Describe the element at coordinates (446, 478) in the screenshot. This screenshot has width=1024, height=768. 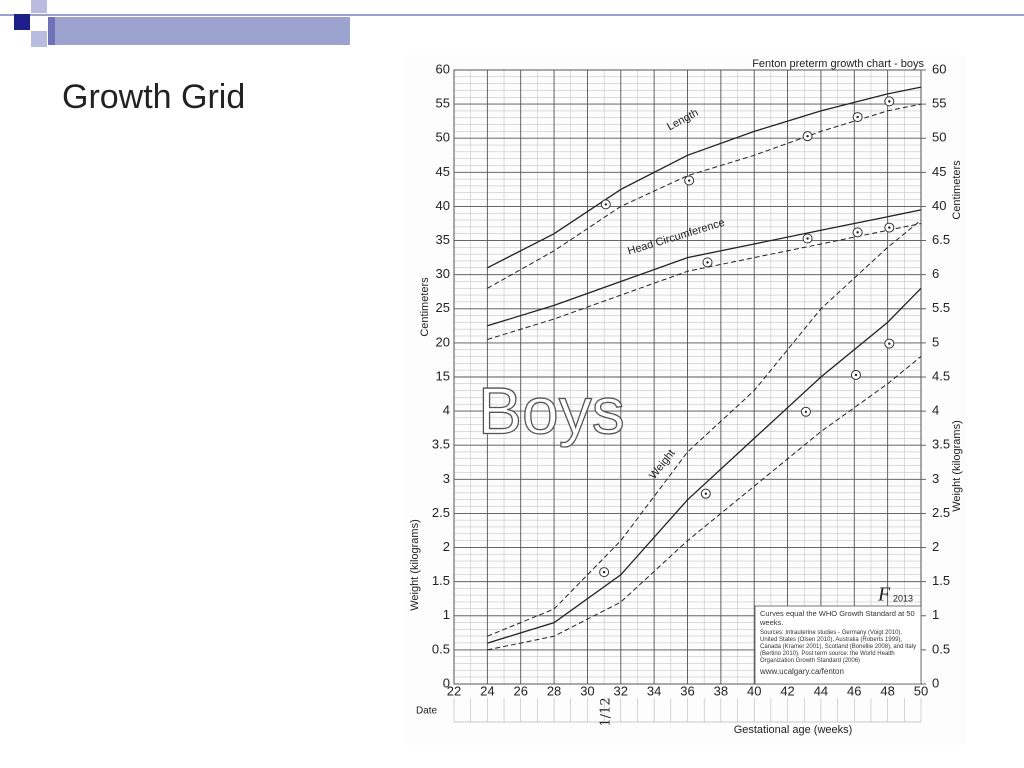
I see `y-tick-label: 3` at that location.